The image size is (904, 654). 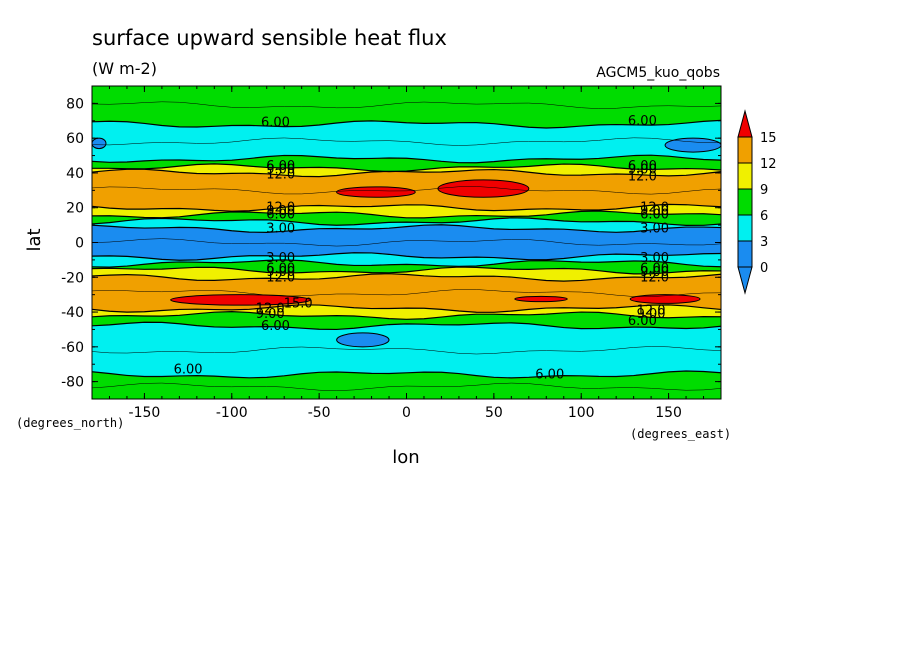 I want to click on y-tick-label: 20, so click(x=75, y=209).